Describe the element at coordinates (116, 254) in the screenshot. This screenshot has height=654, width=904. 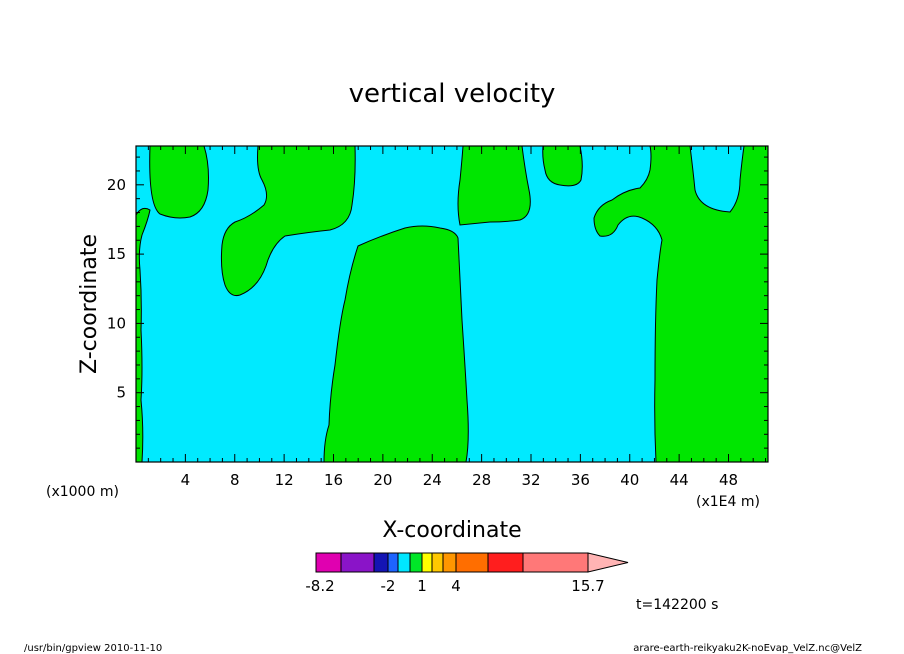
I see `y-tick-label: 15` at that location.